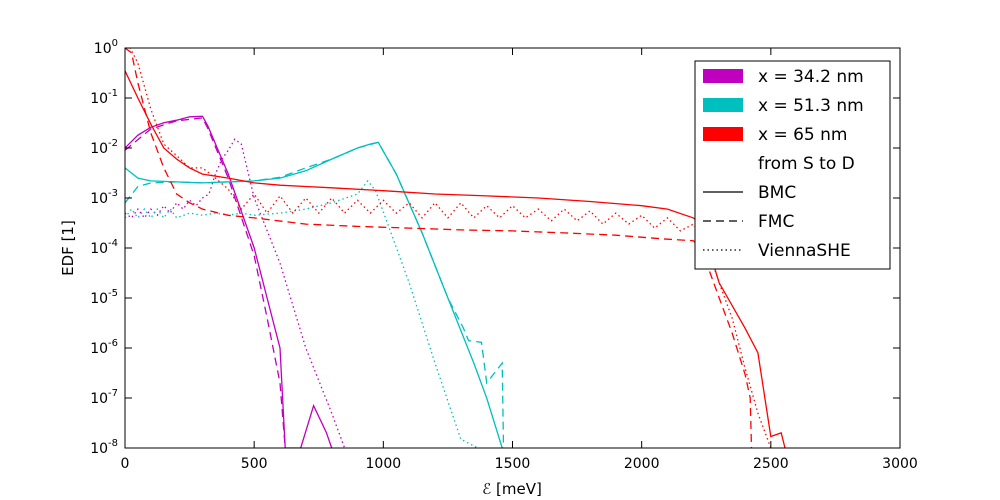 Image resolution: width=1000 pixels, height=500 pixels. I want to click on y-tick-exponent: -6, so click(113, 343).